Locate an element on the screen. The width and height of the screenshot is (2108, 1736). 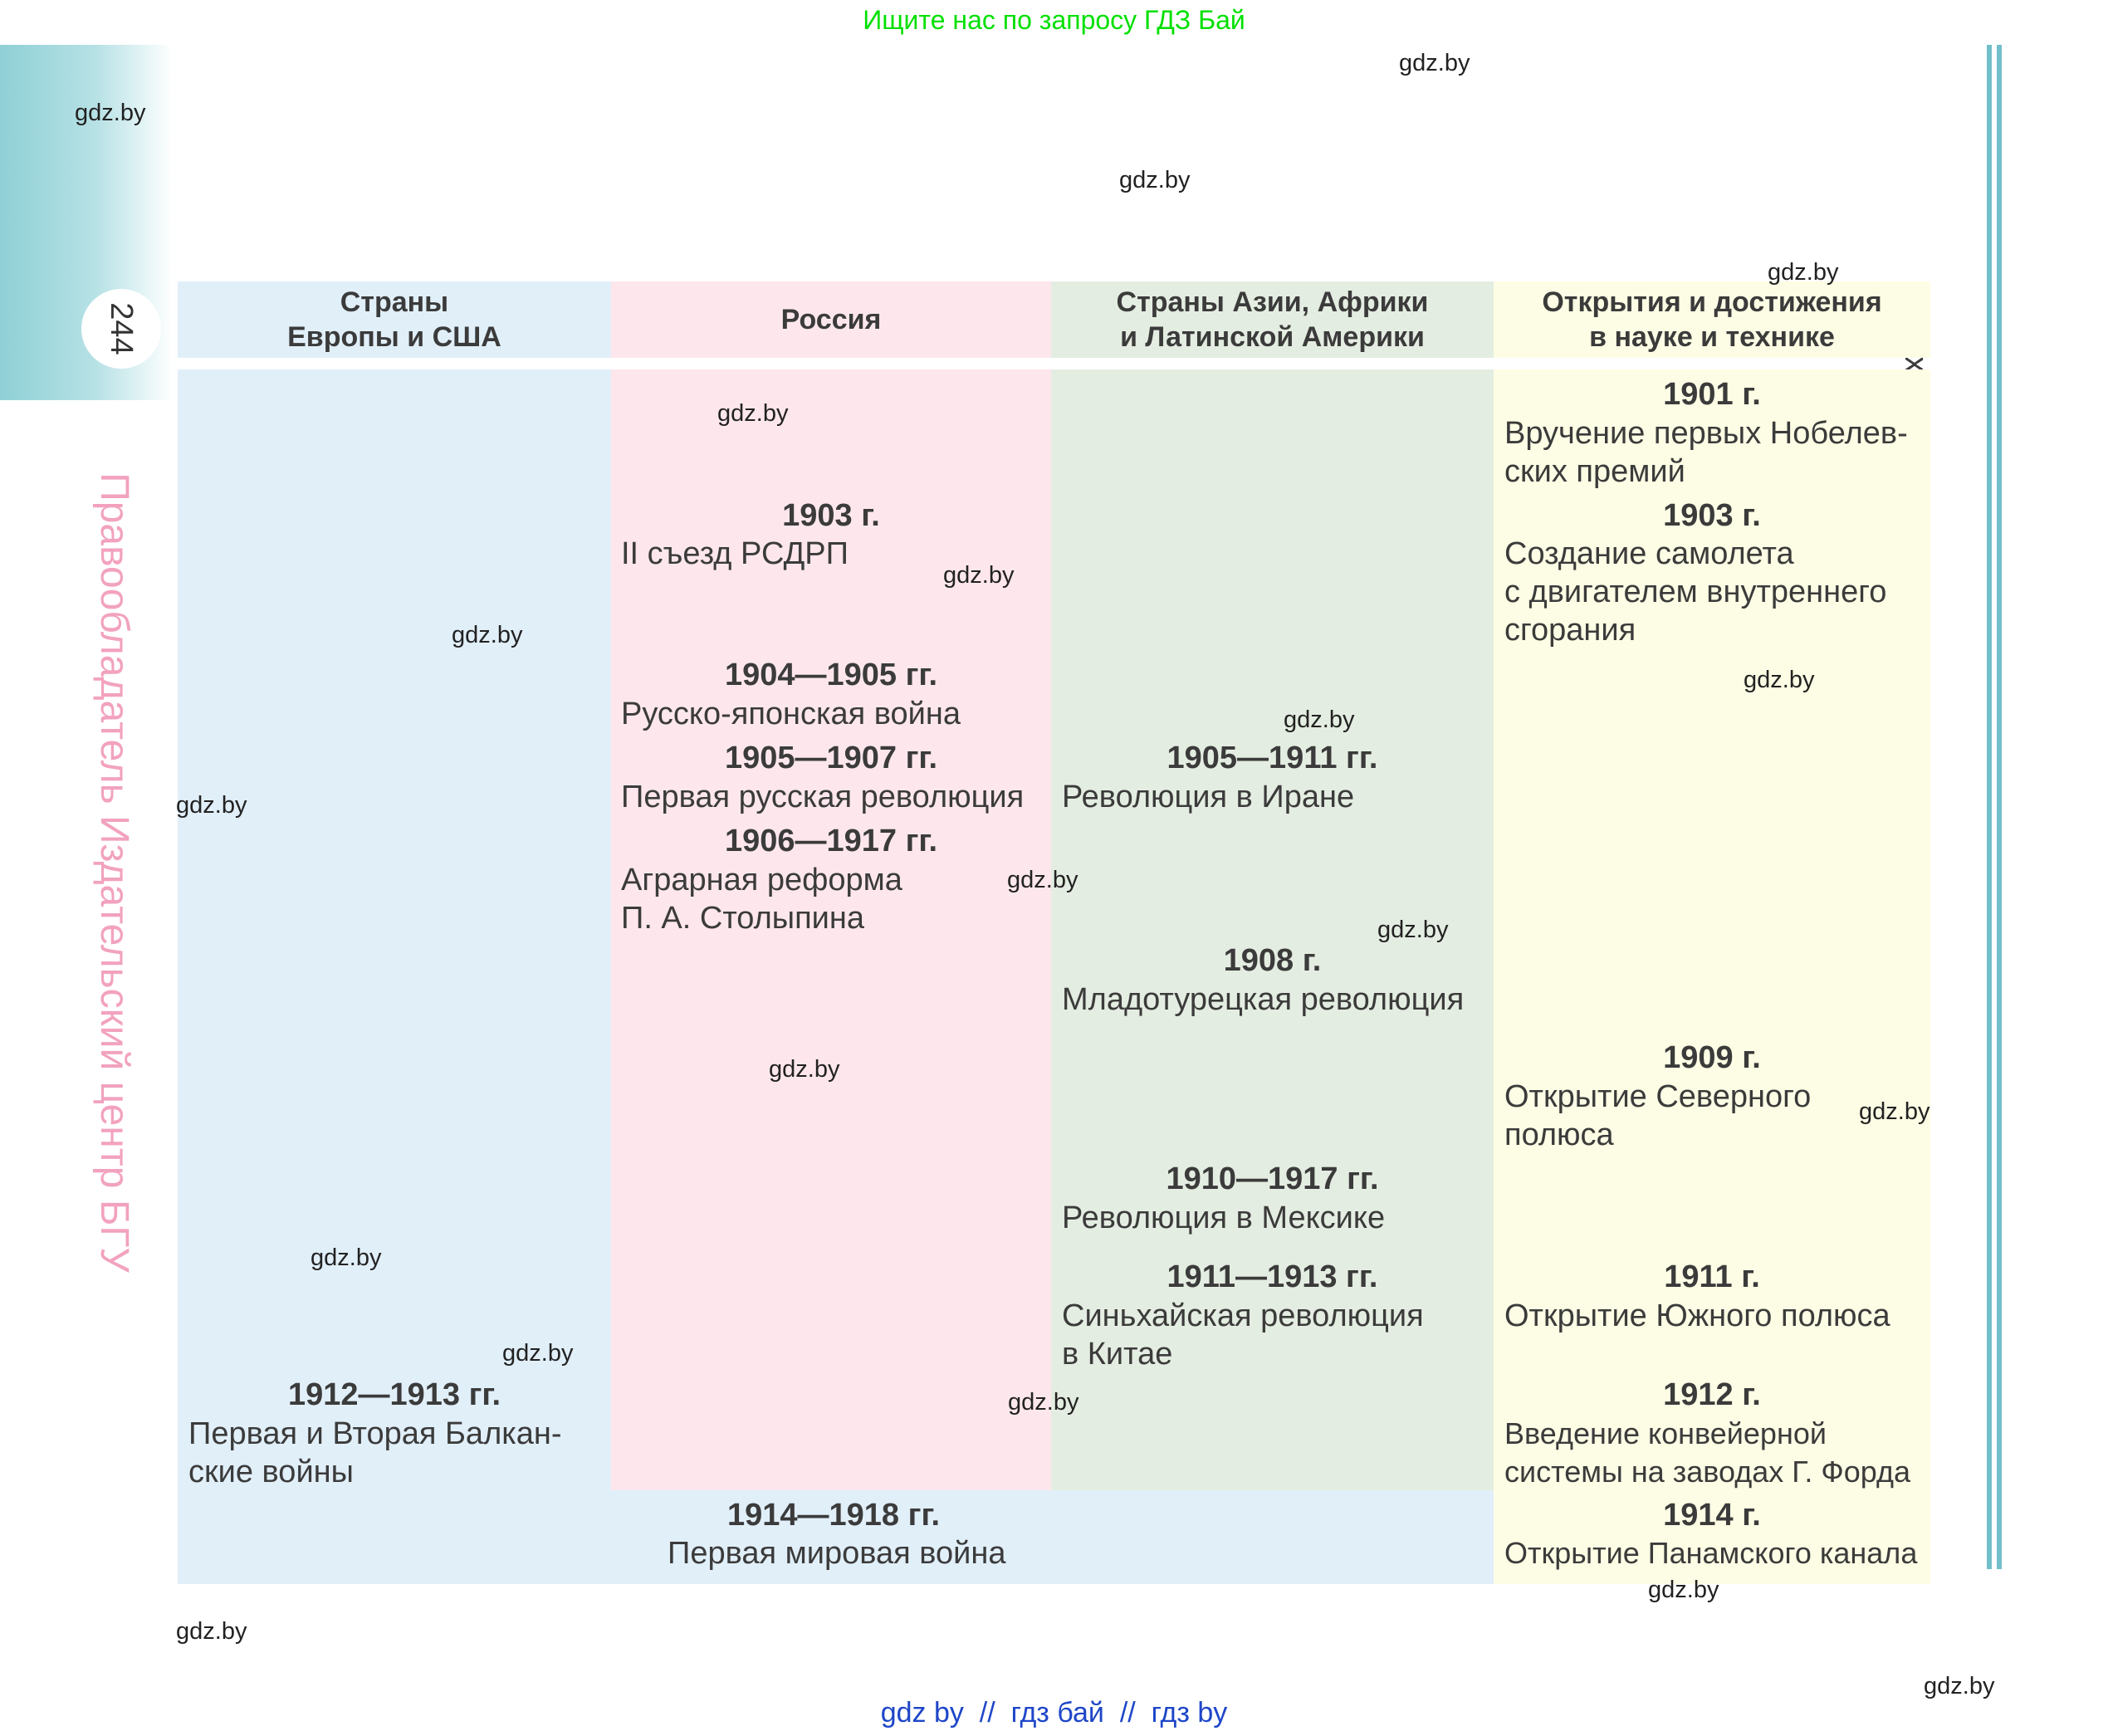
asia-event: Младотурецкая революция is located at coordinates (1263, 999).